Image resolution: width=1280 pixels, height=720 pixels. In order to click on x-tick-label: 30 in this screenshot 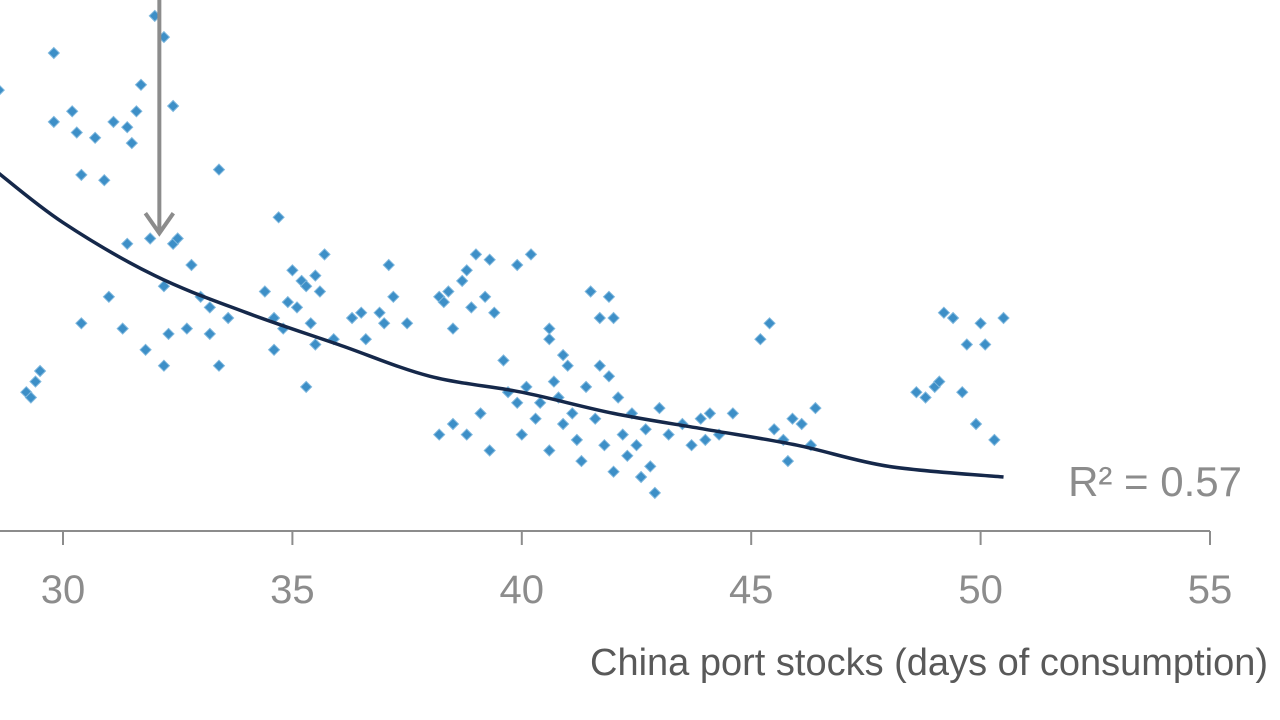, I will do `click(63, 590)`.